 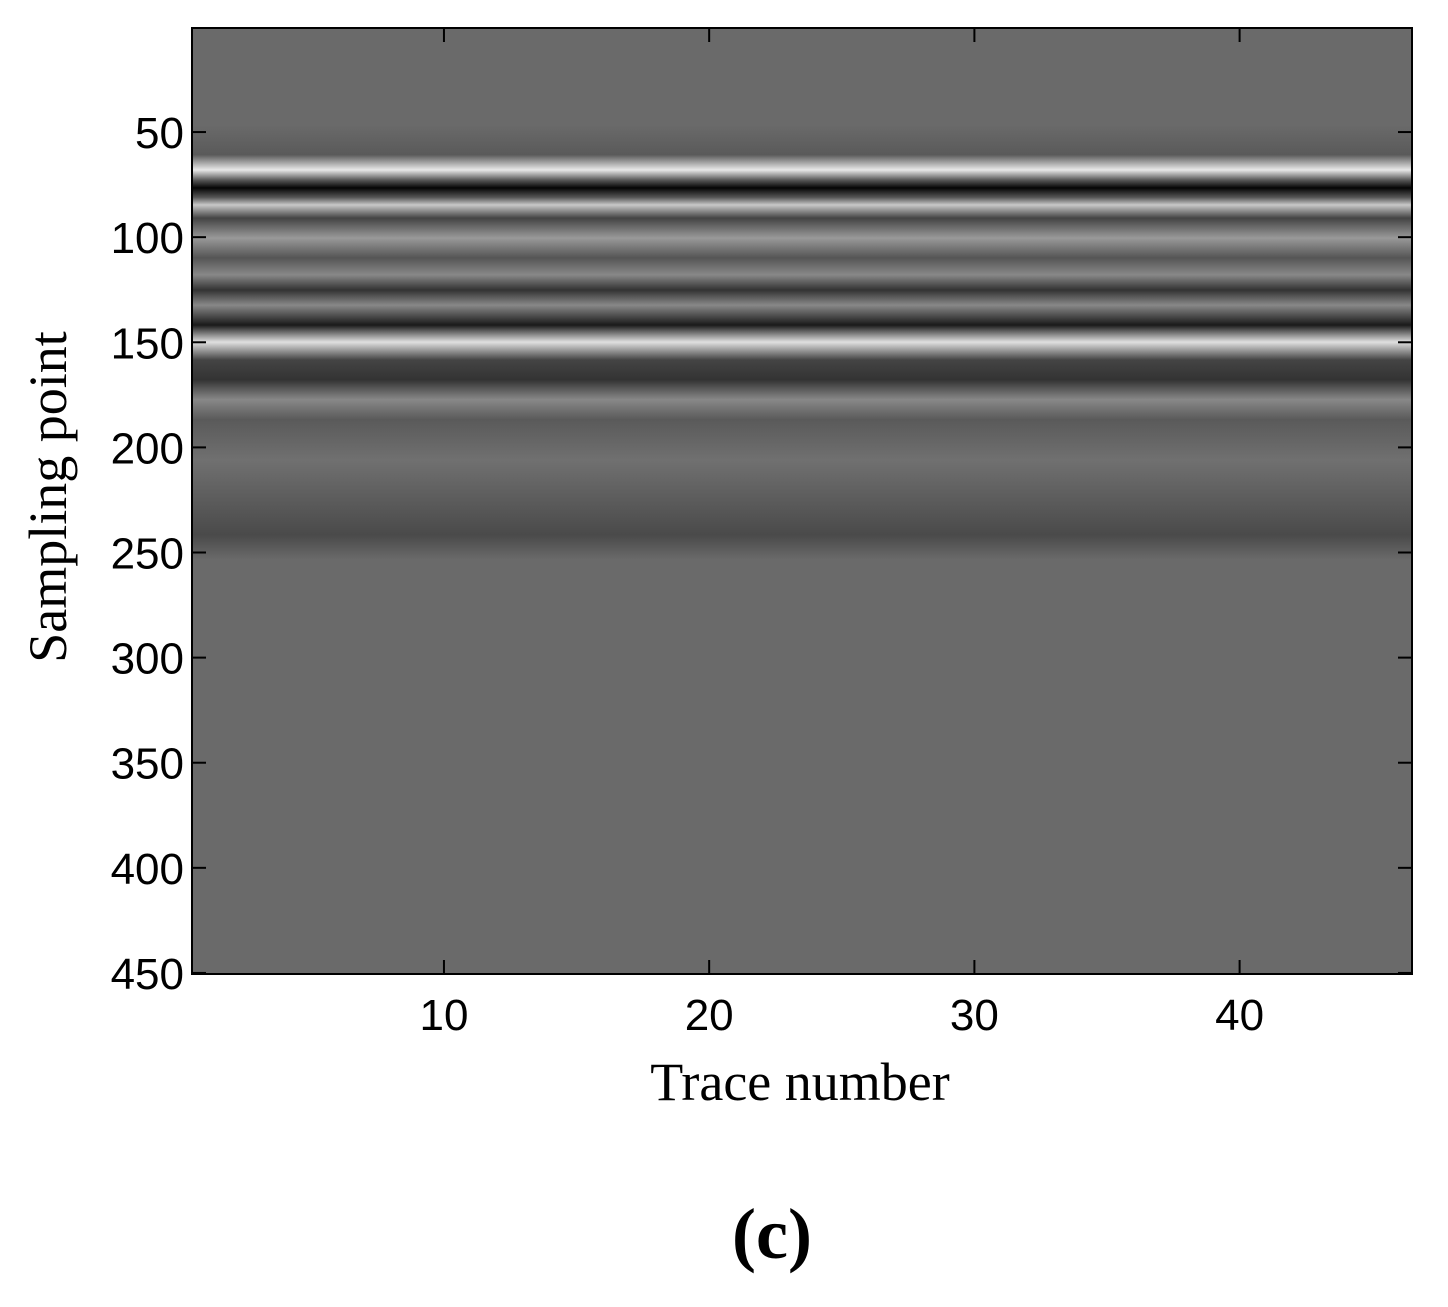 I want to click on x-tick-label: 20, so click(x=709, y=1015).